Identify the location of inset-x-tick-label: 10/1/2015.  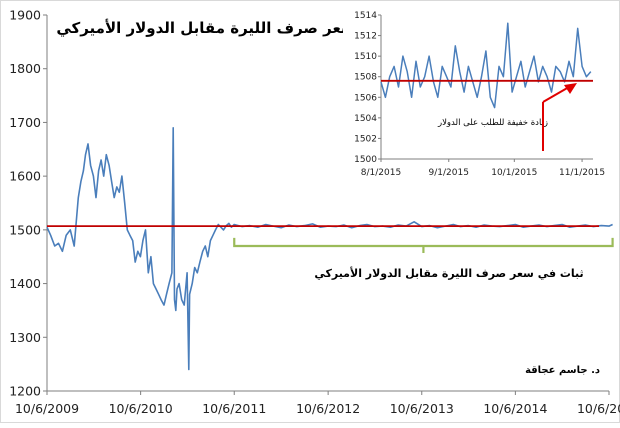
(514, 173).